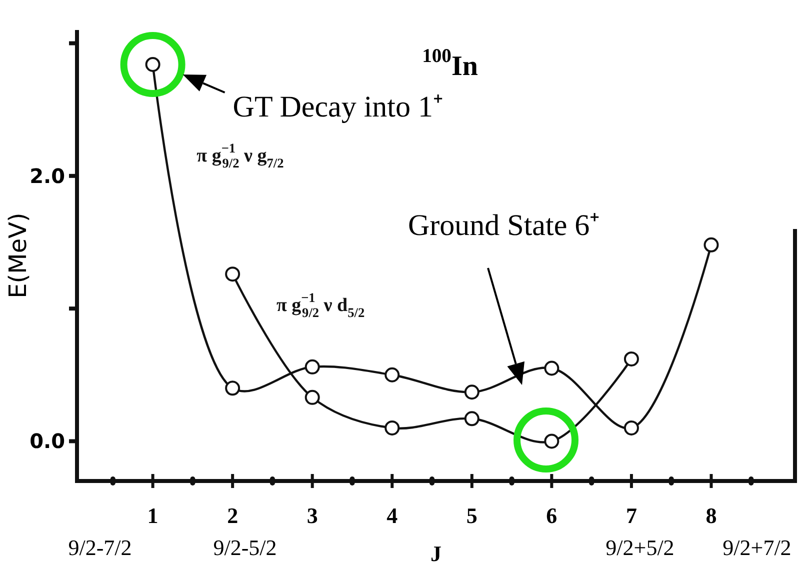  Describe the element at coordinates (312, 515) in the screenshot. I see `x-tick-label: 3` at that location.